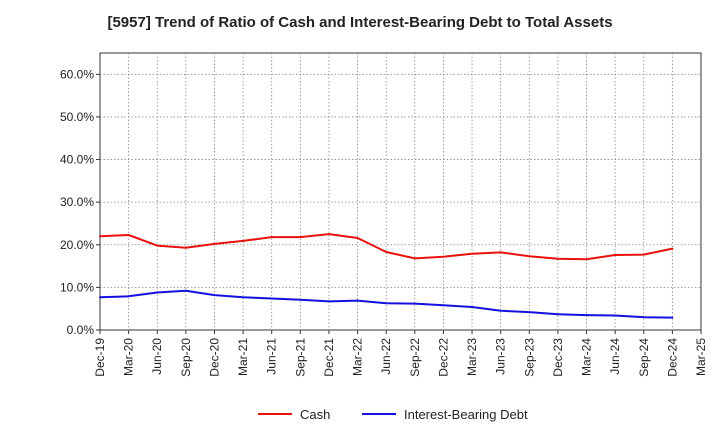 This screenshot has width=720, height=440. Describe the element at coordinates (466, 414) in the screenshot. I see `legend-label: Interest-Bearing Debt` at that location.